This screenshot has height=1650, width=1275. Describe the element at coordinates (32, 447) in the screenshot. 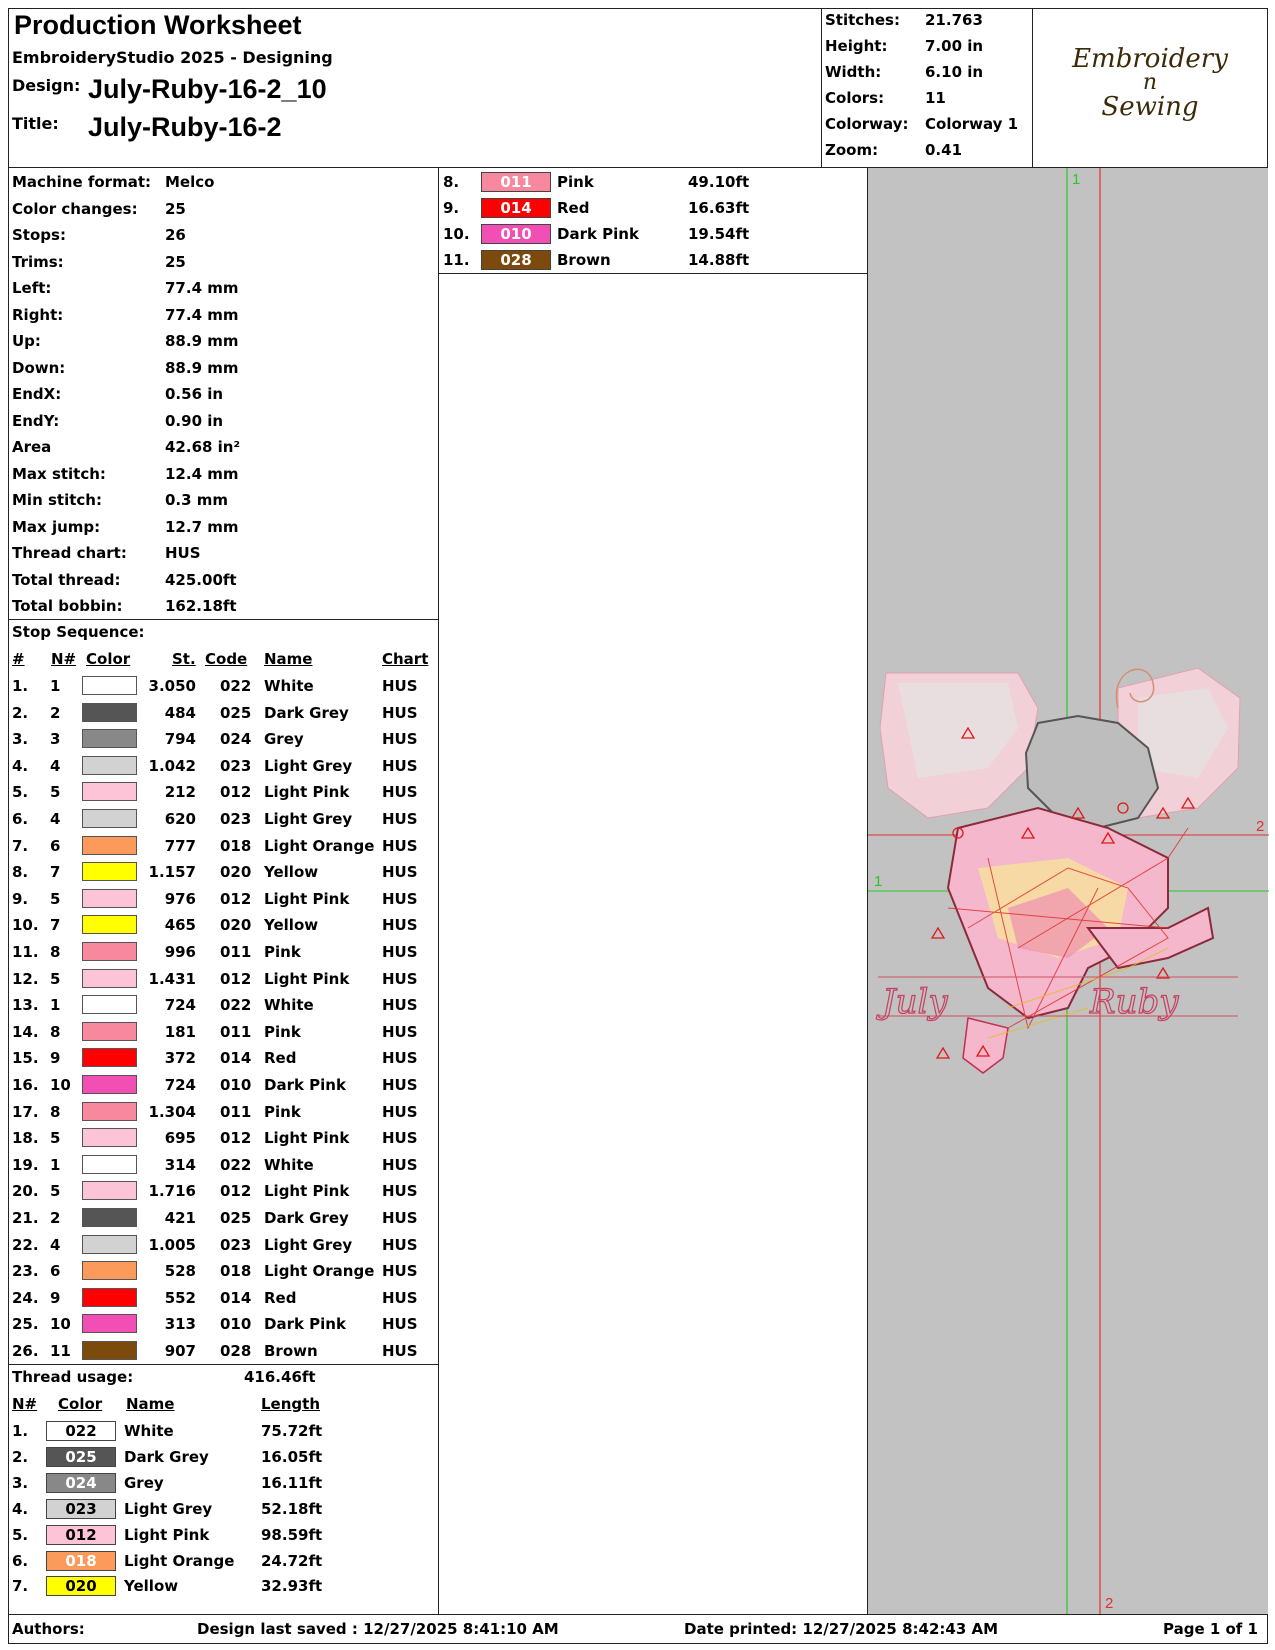

I see `machine-label: Area` at that location.